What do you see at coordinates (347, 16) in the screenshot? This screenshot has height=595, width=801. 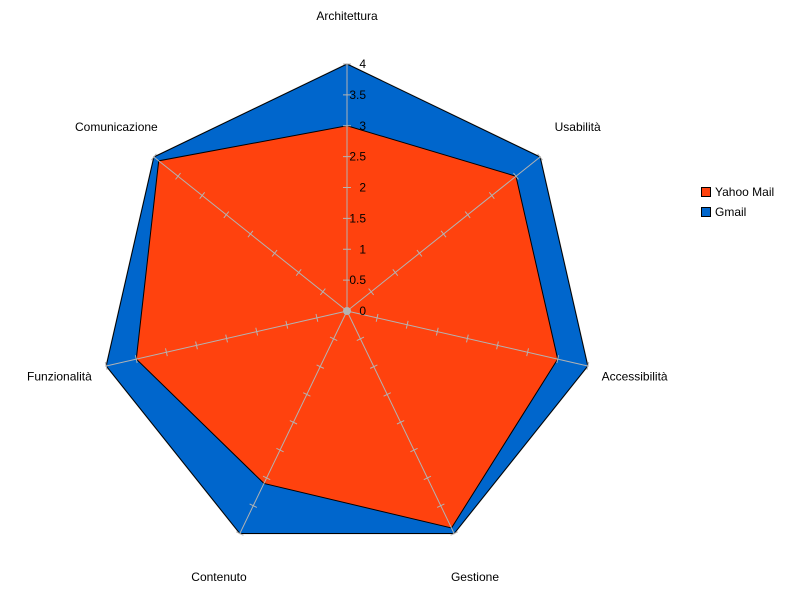 I see `axis-label: Architettura` at bounding box center [347, 16].